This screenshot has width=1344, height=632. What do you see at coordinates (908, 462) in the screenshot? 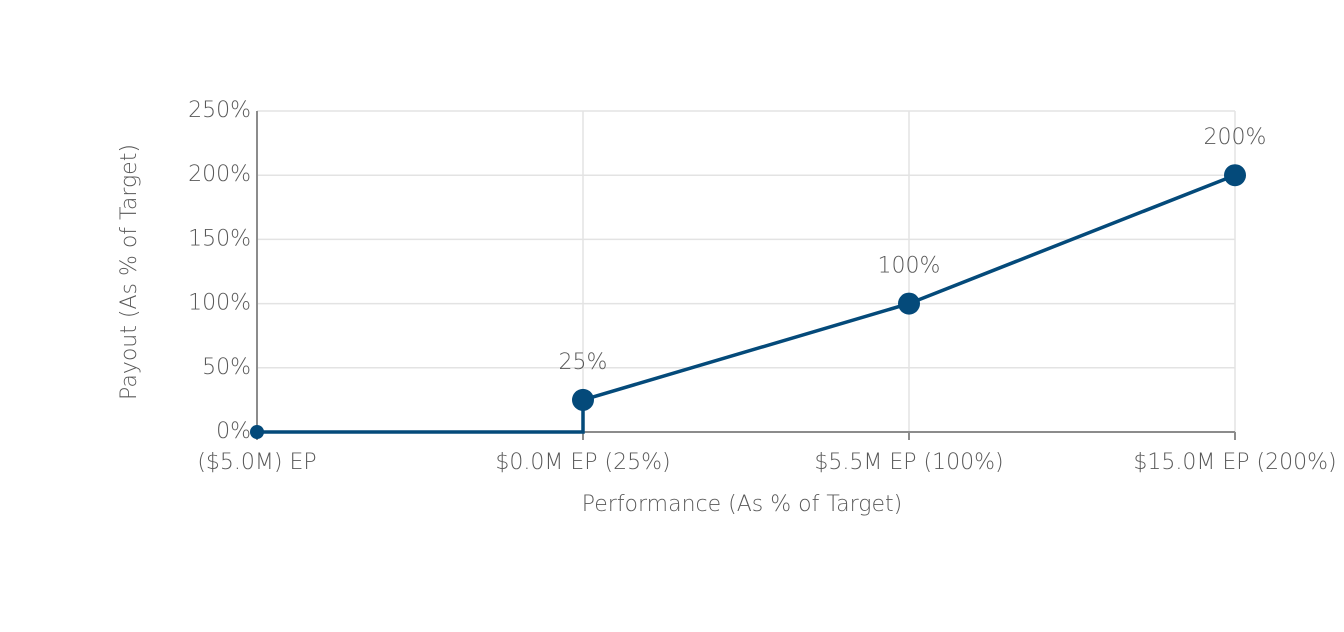
I see `x-tick-label: $5.5M EP (100%)` at bounding box center [908, 462].